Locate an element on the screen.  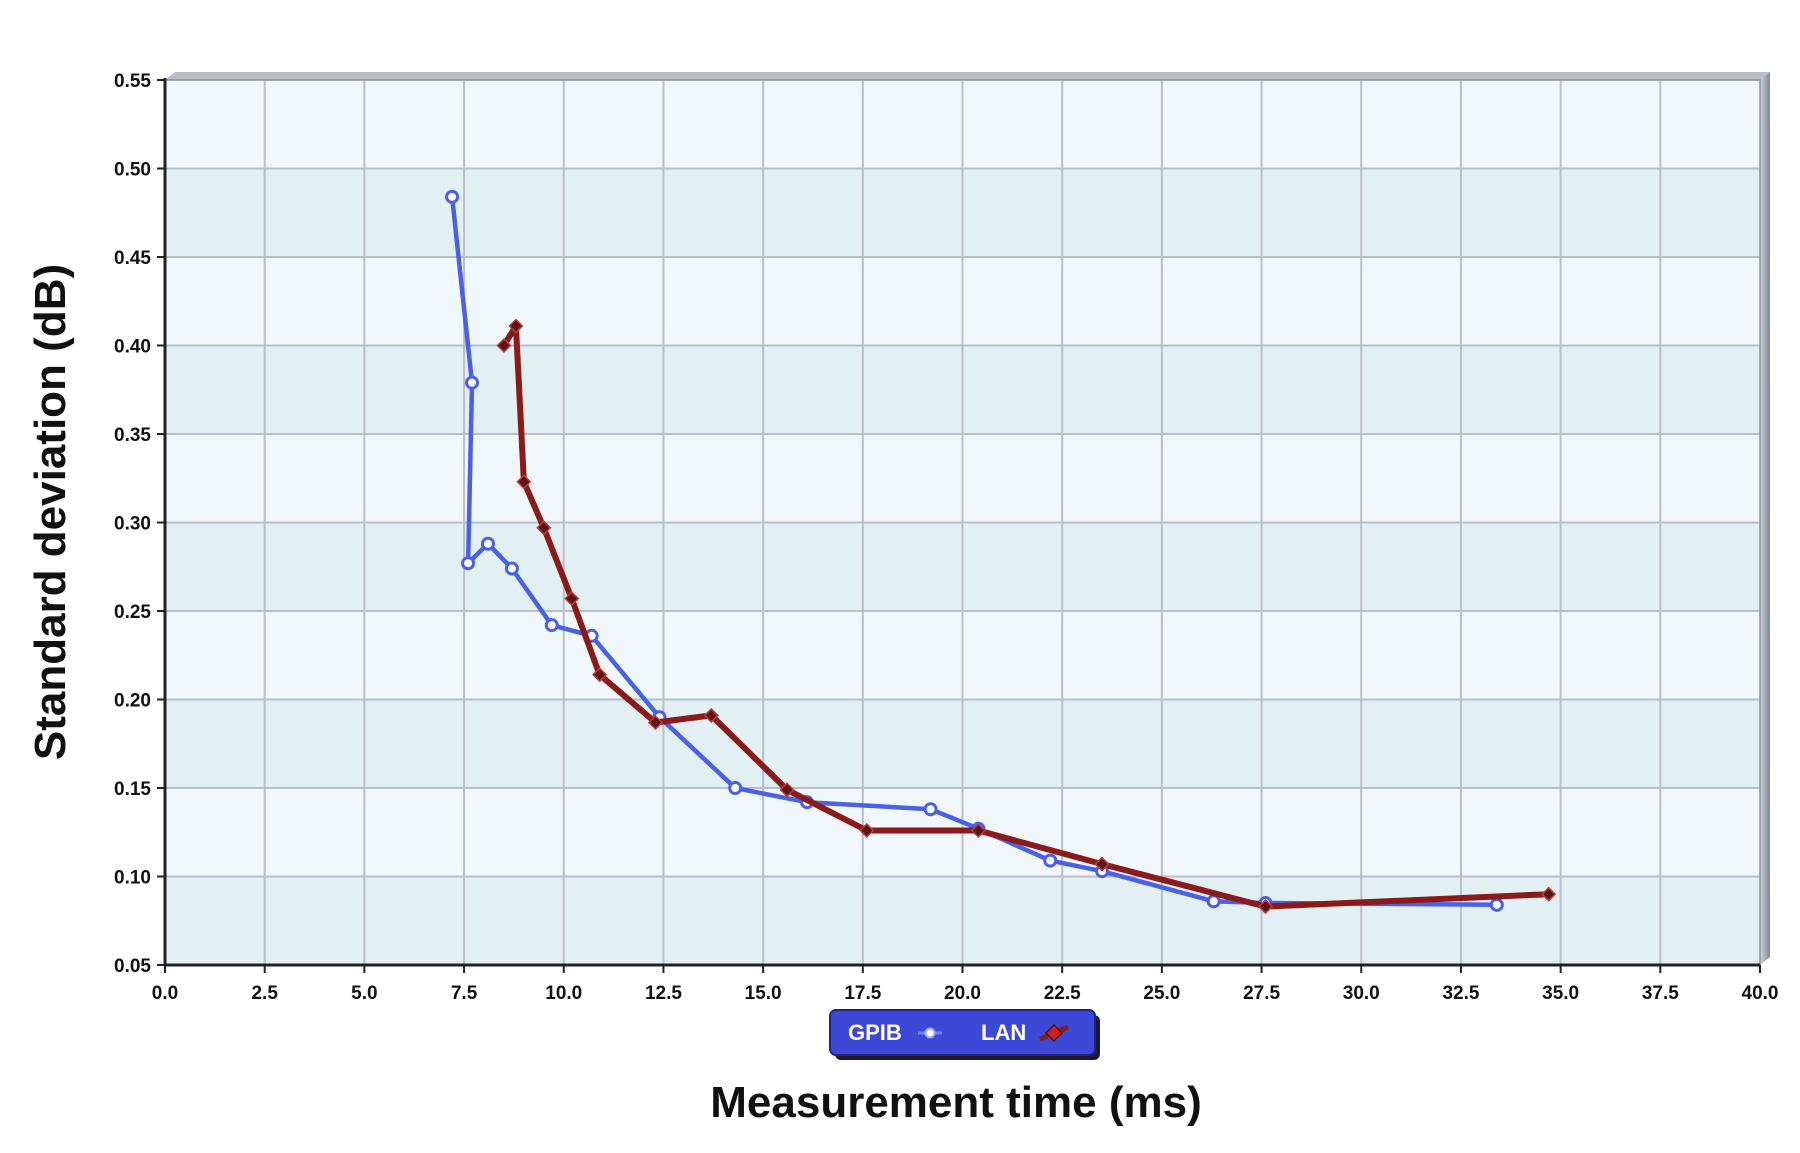
x-tick-label: 7.5 is located at coordinates (464, 993).